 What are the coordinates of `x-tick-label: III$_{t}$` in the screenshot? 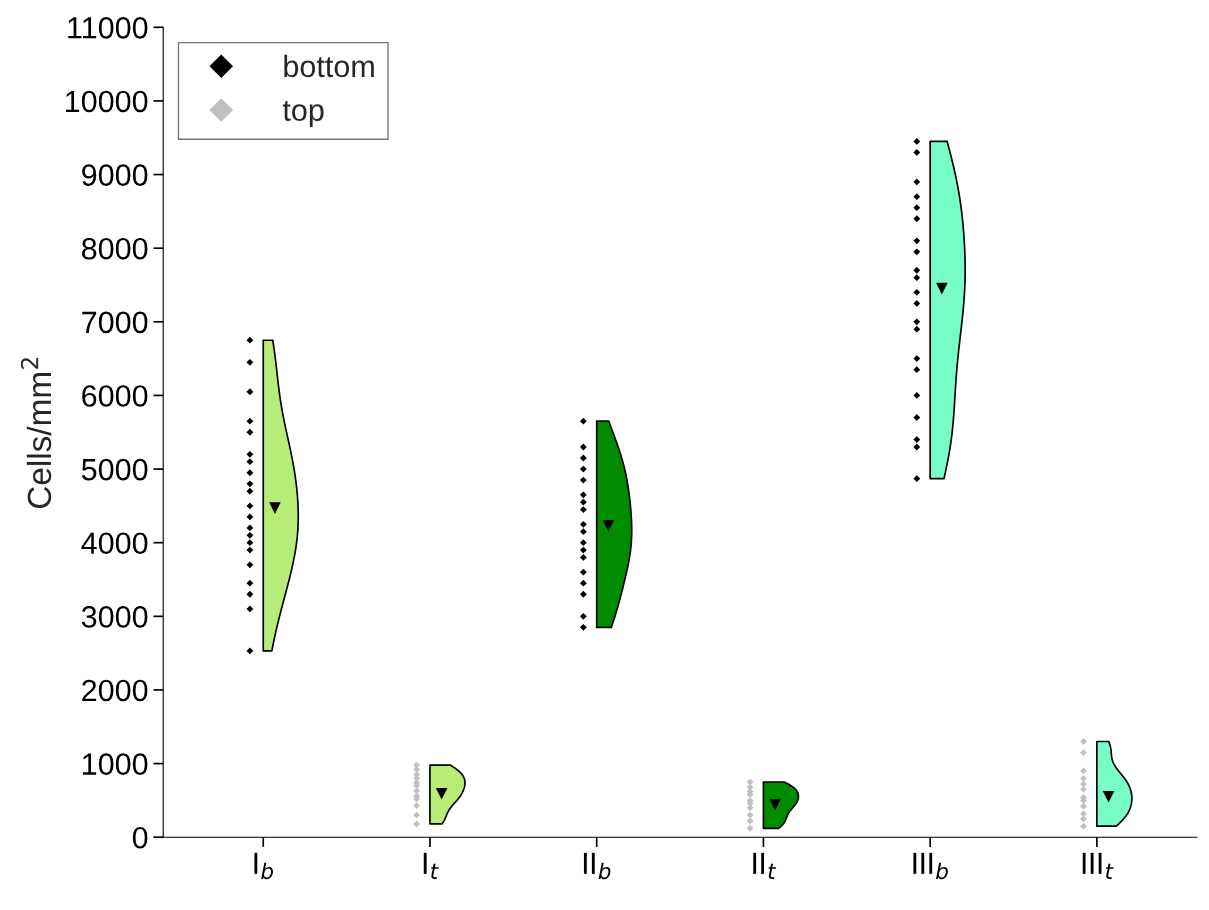 It's located at (1098, 865).